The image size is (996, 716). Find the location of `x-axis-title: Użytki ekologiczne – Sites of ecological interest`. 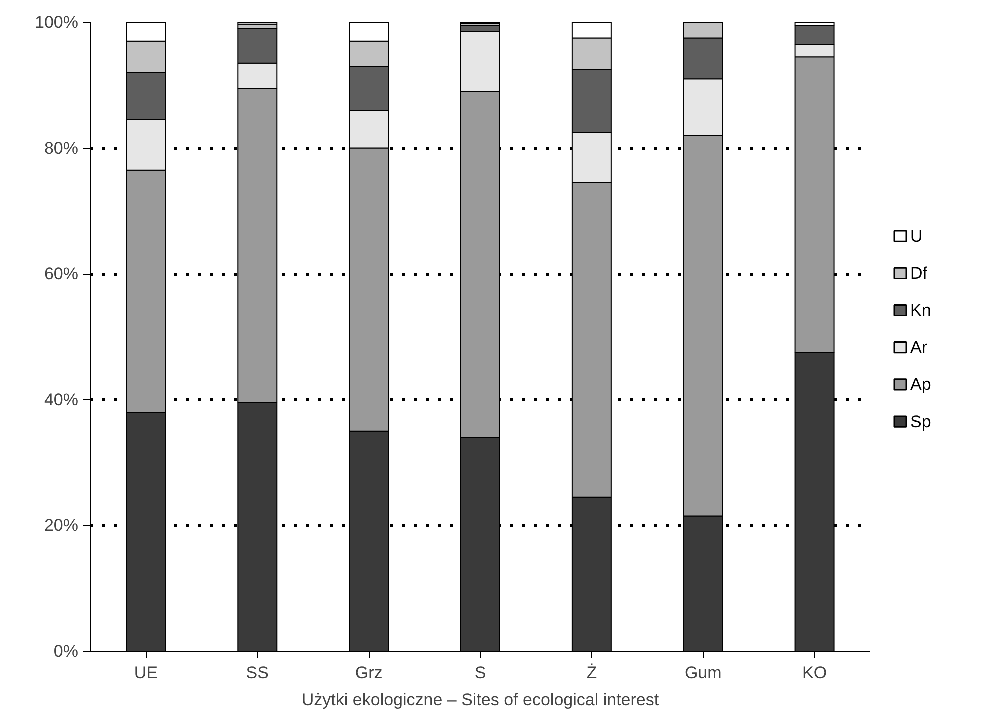

x-axis-title: Użytki ekologiczne – Sites of ecological interest is located at coordinates (481, 700).